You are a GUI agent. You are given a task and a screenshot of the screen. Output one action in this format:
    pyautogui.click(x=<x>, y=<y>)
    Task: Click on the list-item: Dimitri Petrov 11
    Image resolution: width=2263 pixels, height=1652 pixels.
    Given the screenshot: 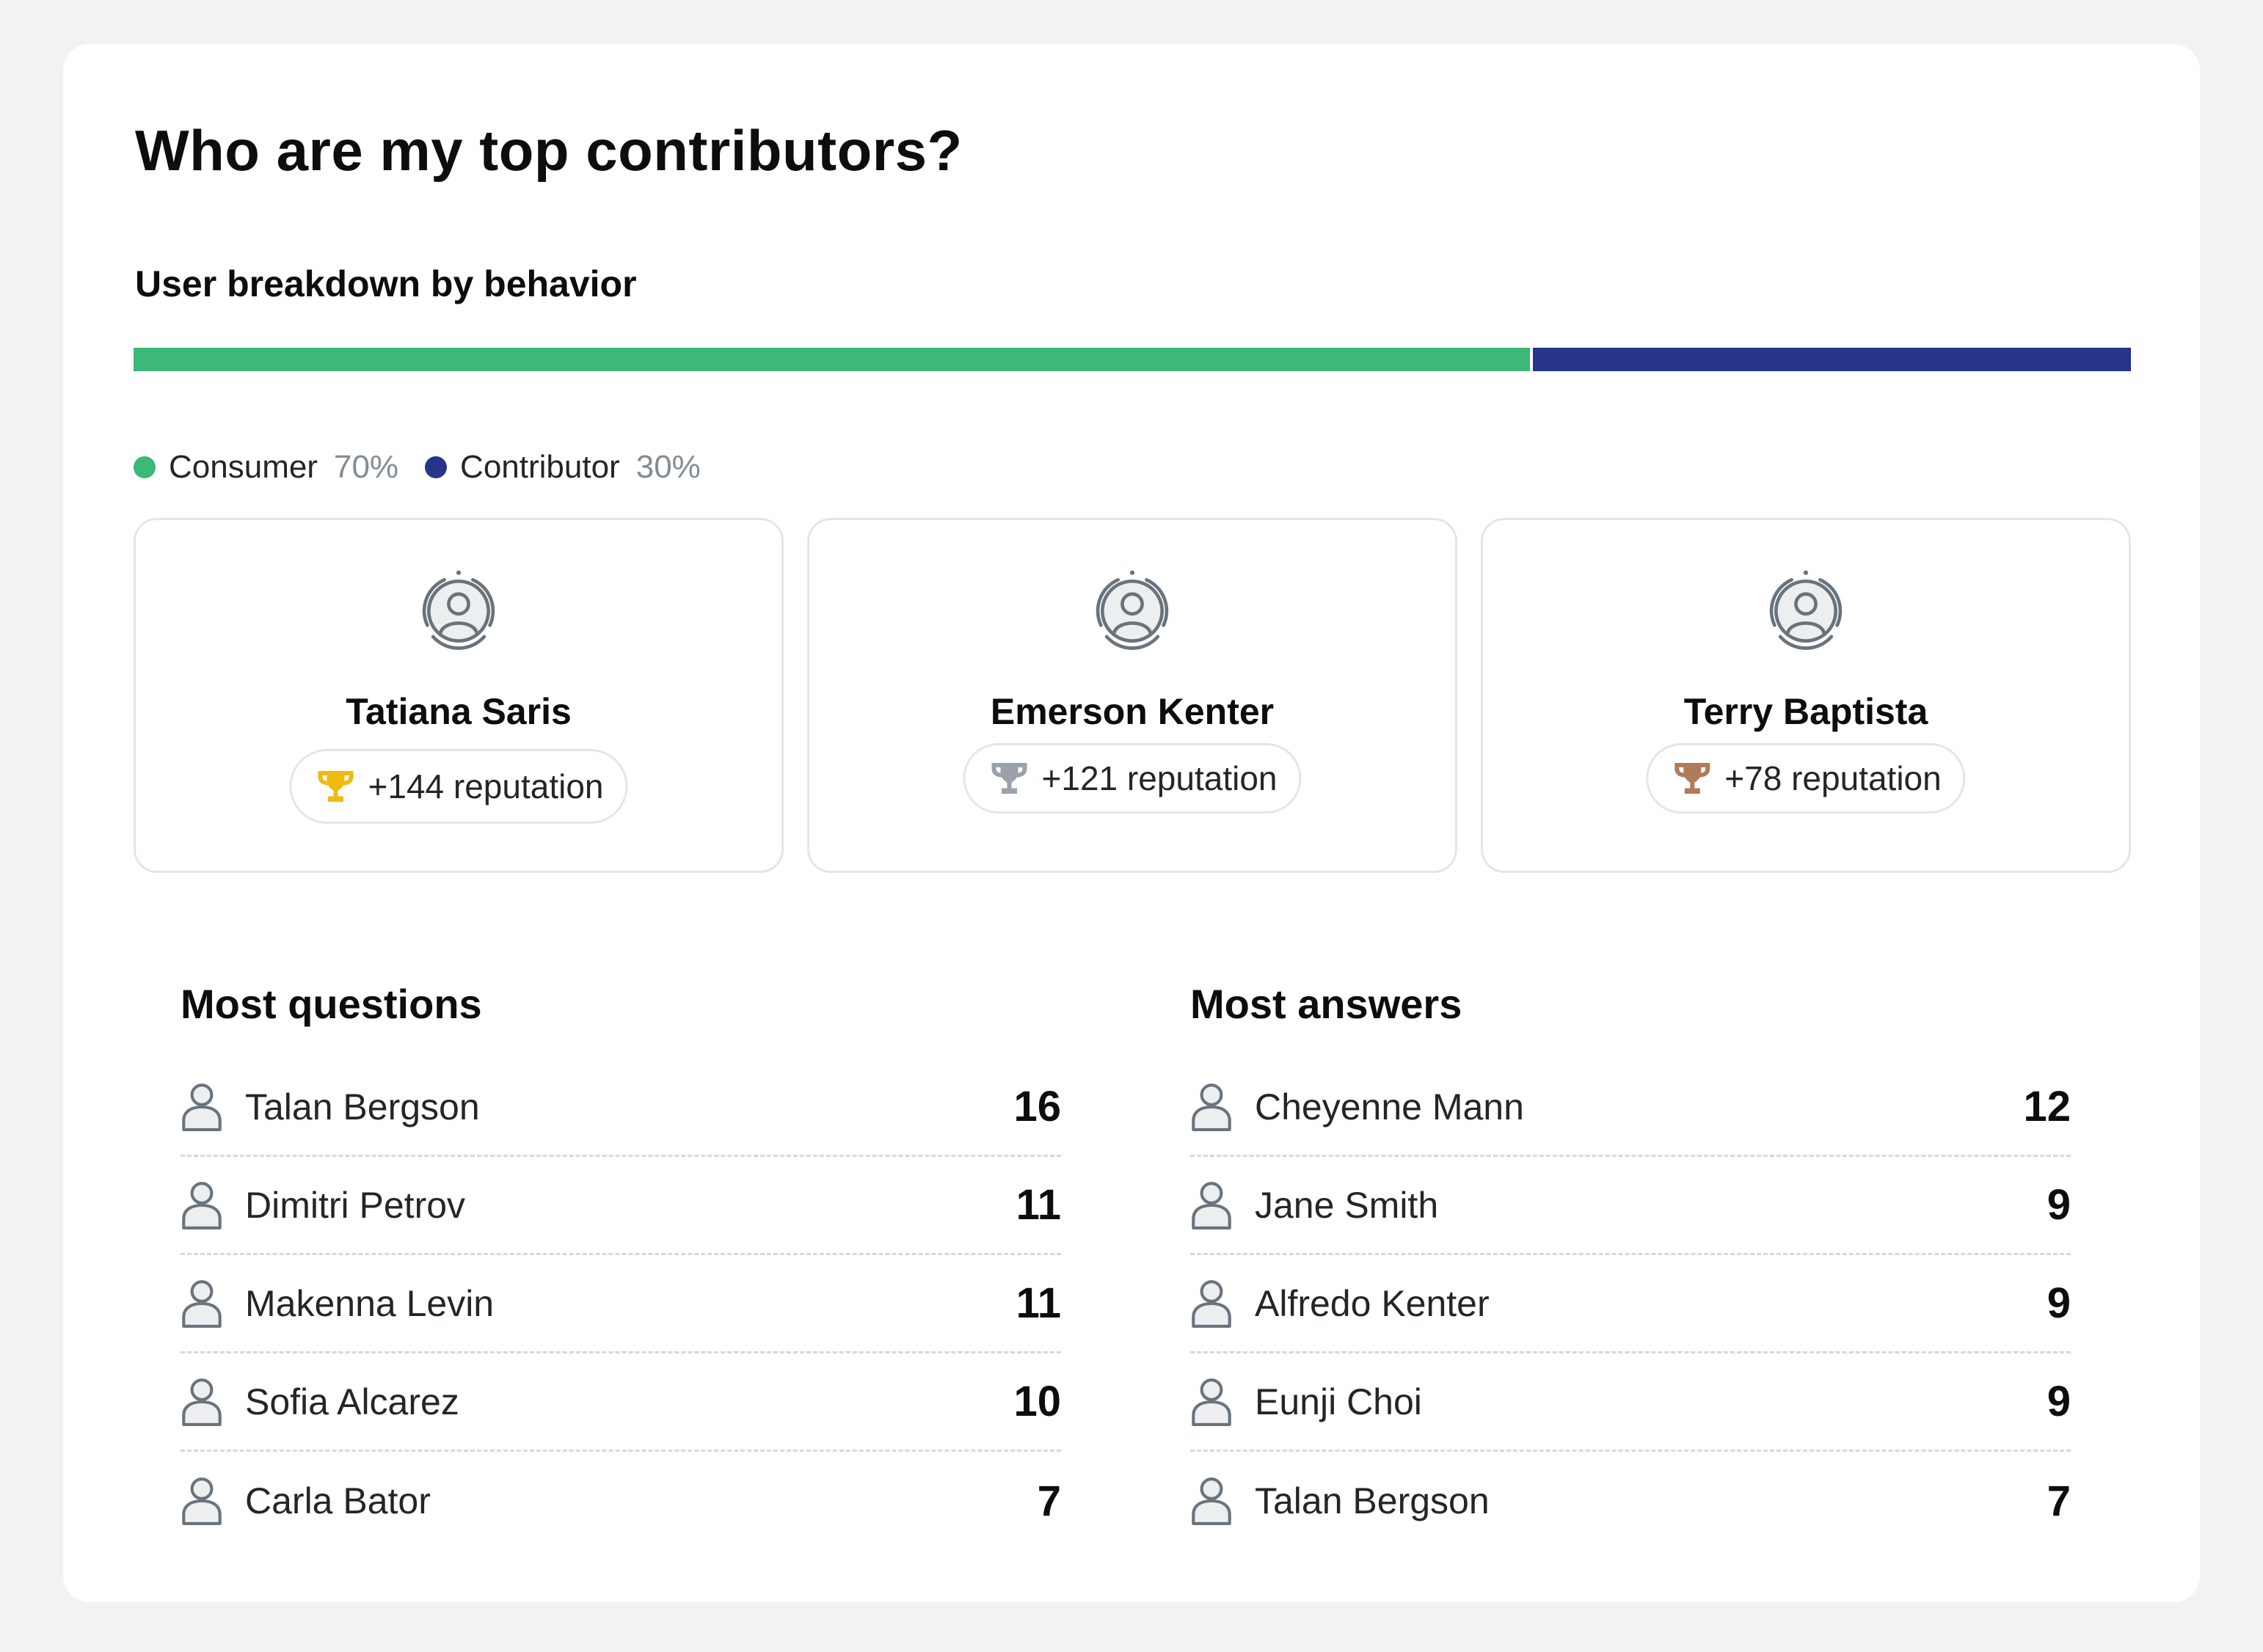 What is the action you would take?
    pyautogui.click(x=621, y=1206)
    